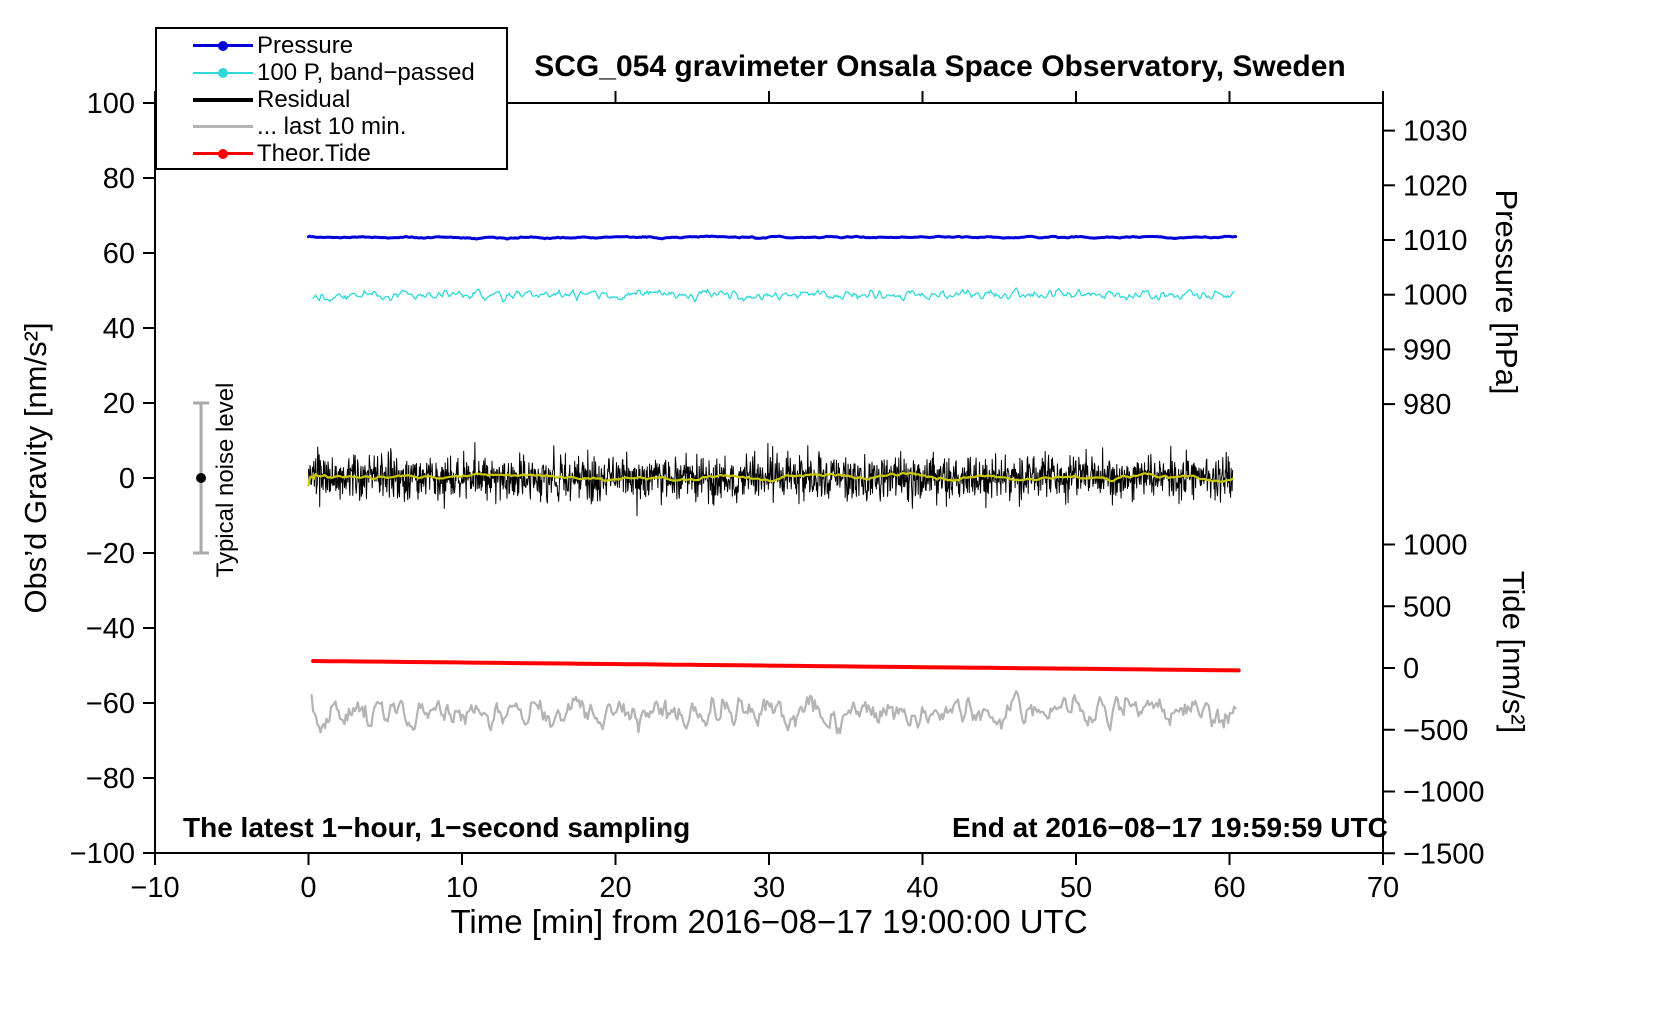 The height and width of the screenshot is (1020, 1660). I want to click on legend-item: ... last 10 min., so click(331, 126).